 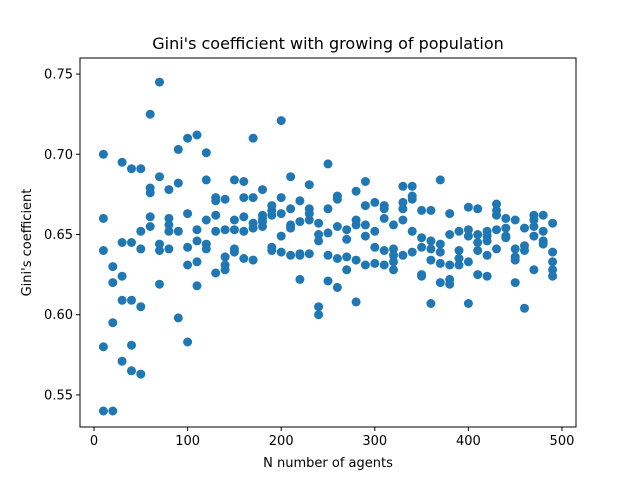 What do you see at coordinates (468, 441) in the screenshot?
I see `x-tick-label: 400` at bounding box center [468, 441].